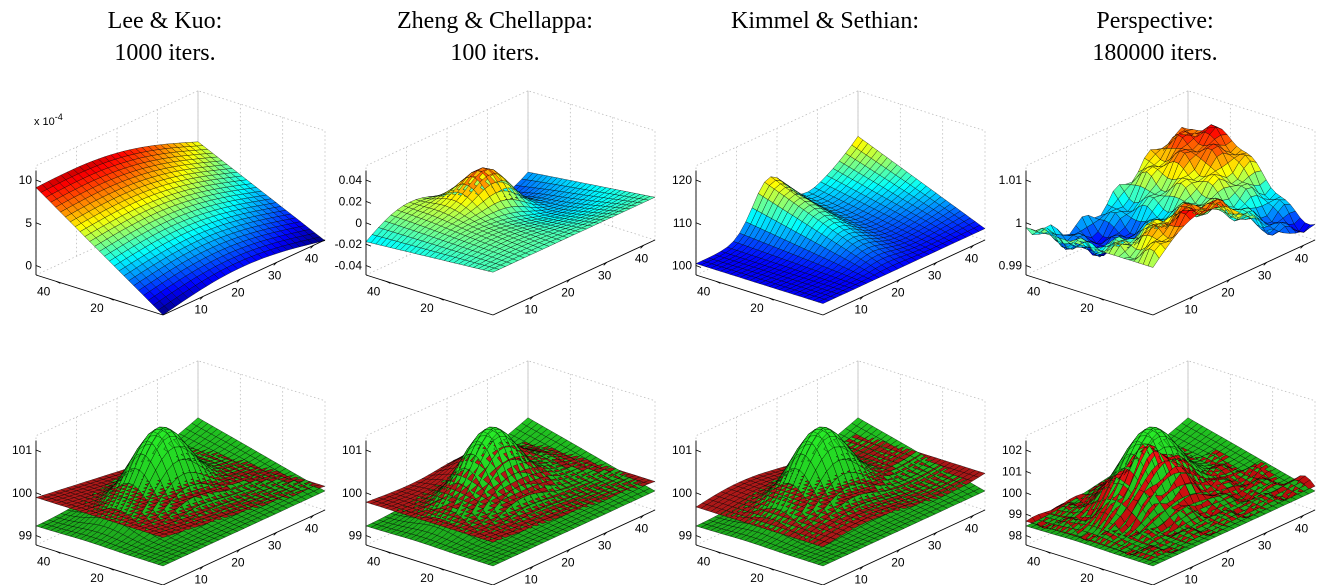 This screenshot has width=1335, height=585. What do you see at coordinates (1154, 21) in the screenshot?
I see `panel-title: Perspective:` at bounding box center [1154, 21].